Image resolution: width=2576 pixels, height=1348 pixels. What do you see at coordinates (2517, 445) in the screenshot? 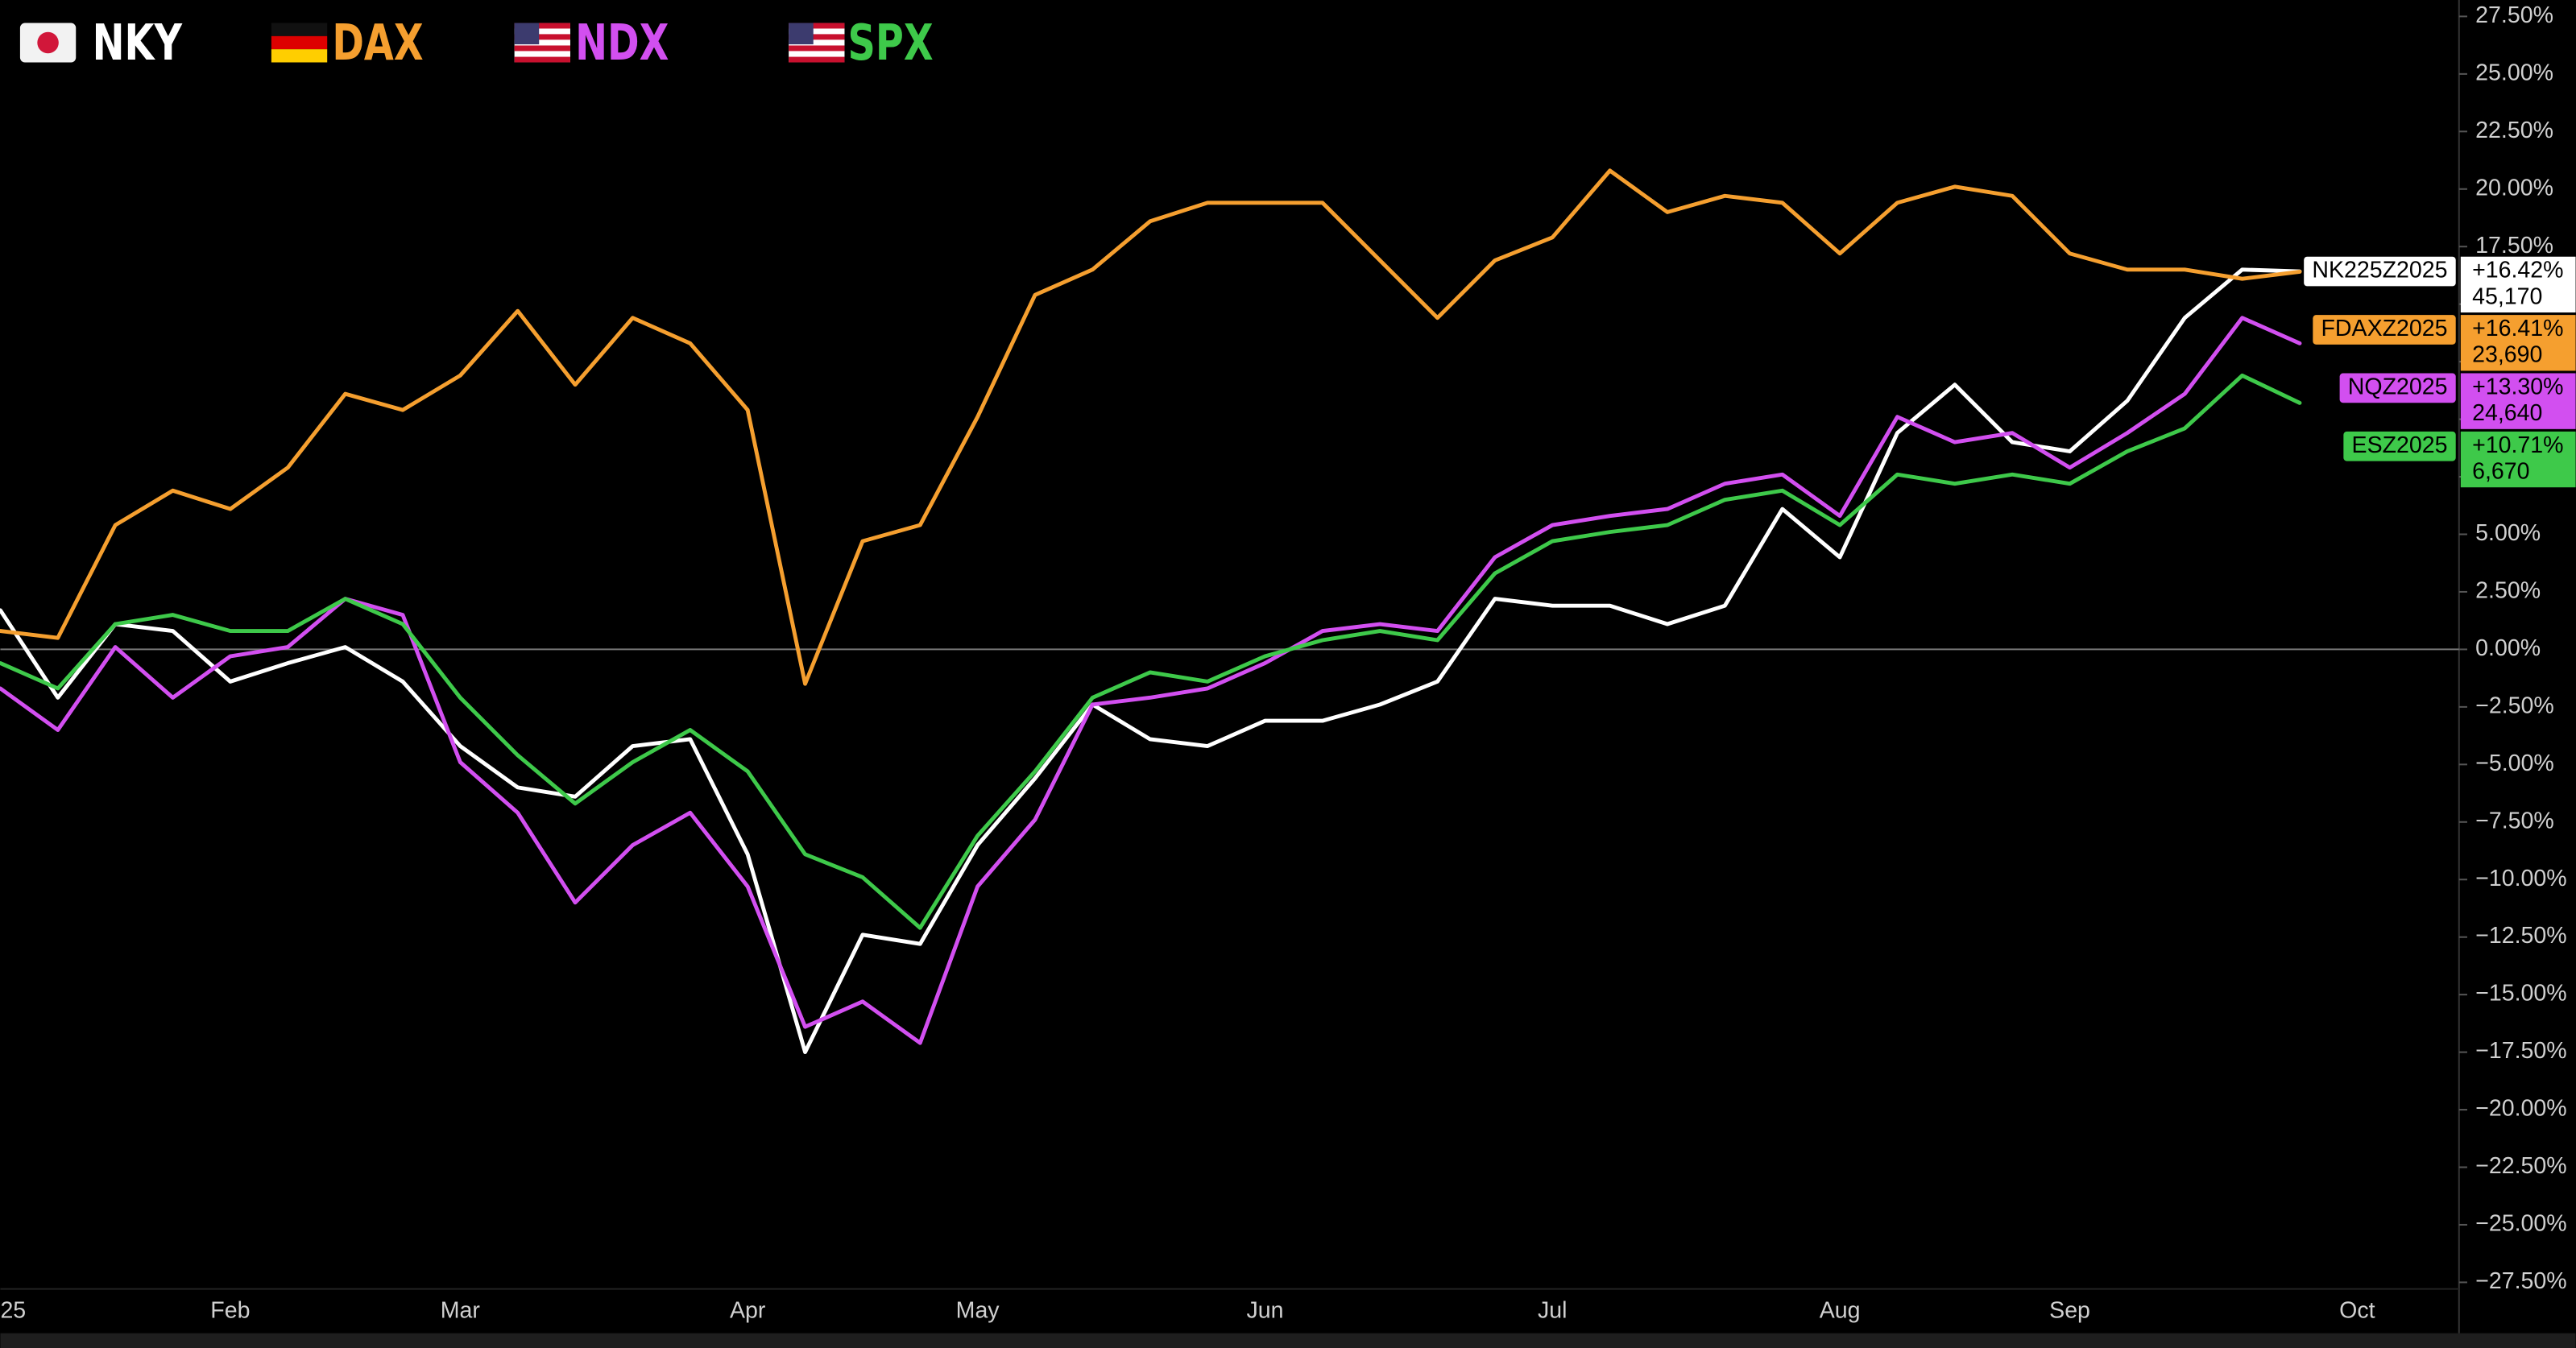
I see `tag-change: +10.71%` at bounding box center [2517, 445].